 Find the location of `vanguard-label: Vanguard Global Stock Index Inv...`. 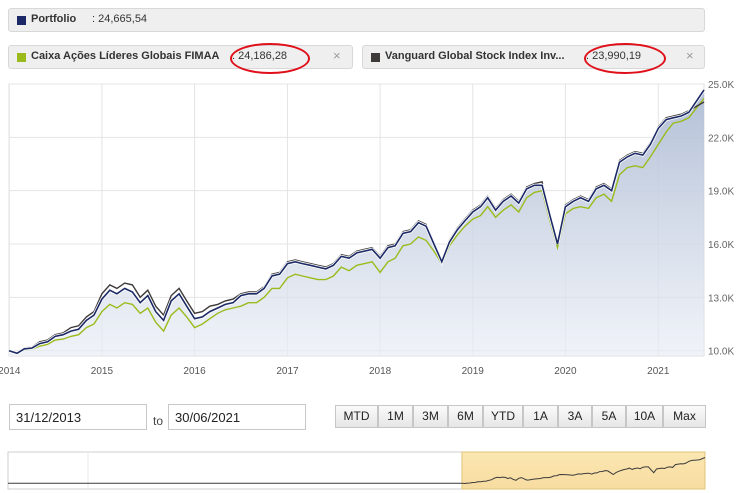

vanguard-label: Vanguard Global Stock Index Inv... is located at coordinates (475, 56).